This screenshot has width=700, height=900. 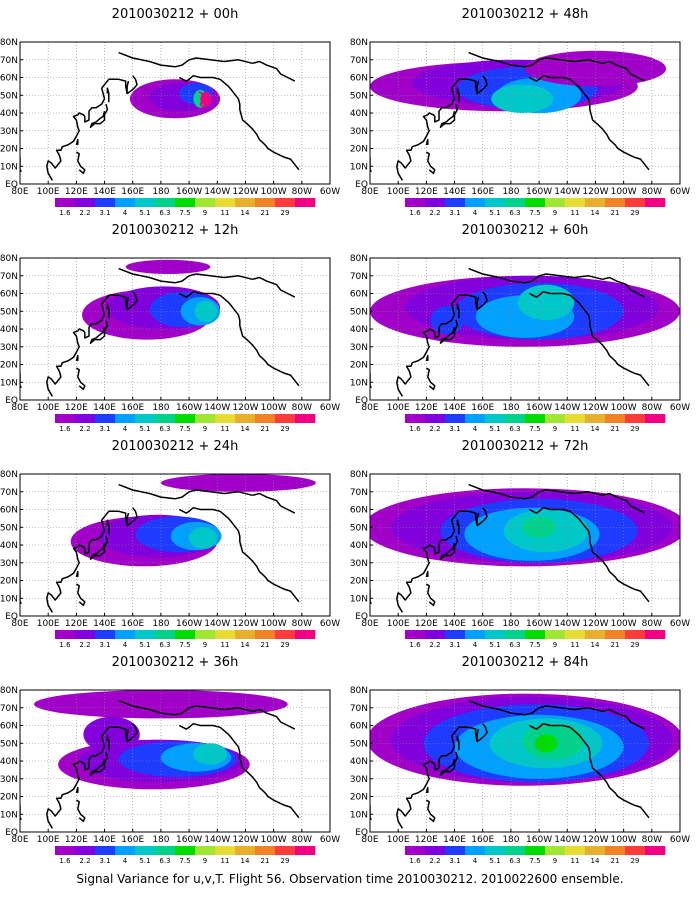 What do you see at coordinates (84, 429) in the screenshot?
I see `colorbar-label: 2.2` at bounding box center [84, 429].